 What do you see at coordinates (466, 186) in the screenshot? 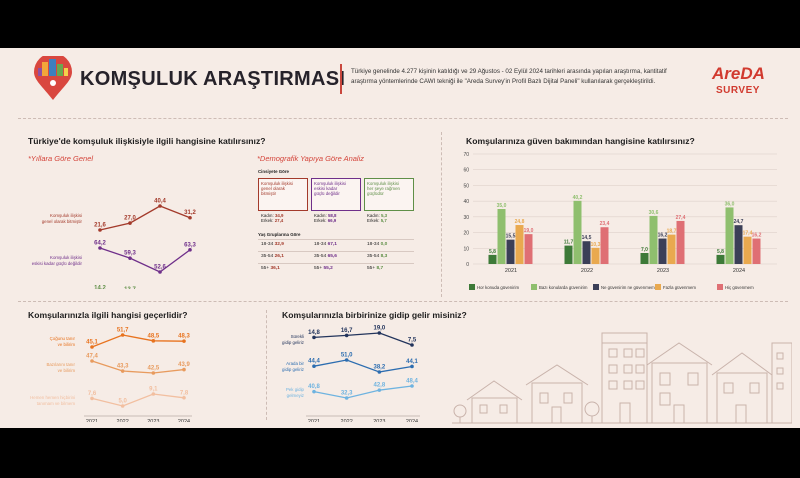
I see `y-tick-label: 50` at bounding box center [466, 186].